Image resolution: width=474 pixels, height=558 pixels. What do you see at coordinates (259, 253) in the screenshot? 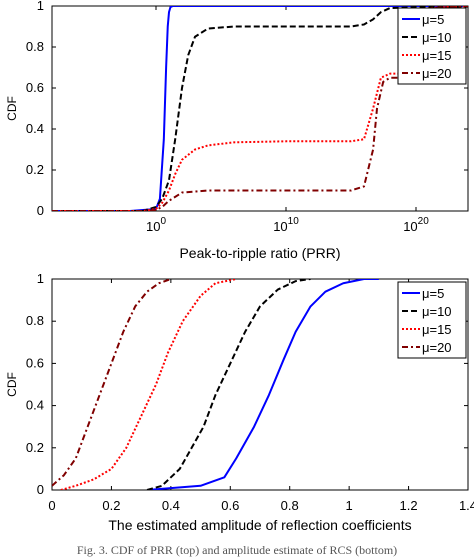
I see `x-axis-label: Peak-to-ripple ratio (PRR)` at bounding box center [259, 253].